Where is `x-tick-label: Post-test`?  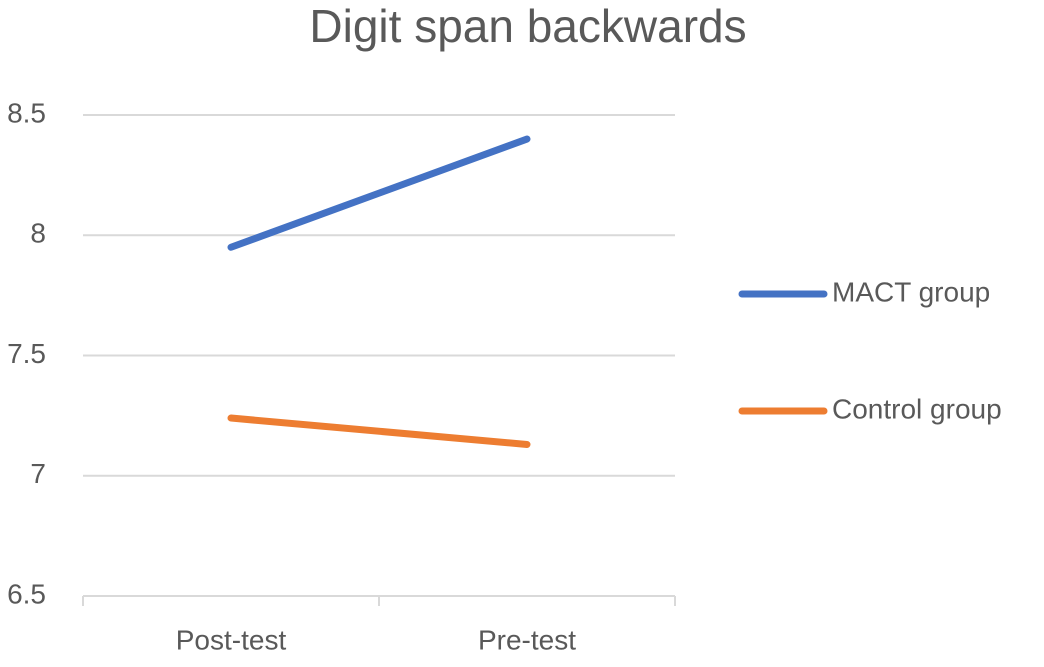
x-tick-label: Post-test is located at coordinates (231, 639).